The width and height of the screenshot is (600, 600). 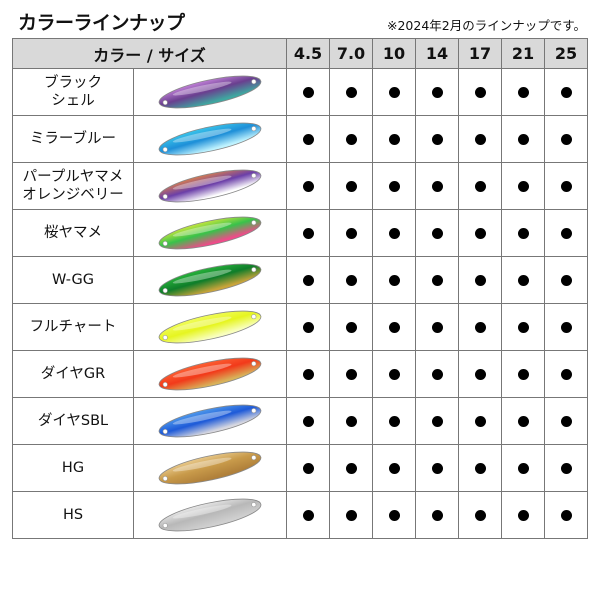 I want to click on color-name: W-GG, so click(x=73, y=280).